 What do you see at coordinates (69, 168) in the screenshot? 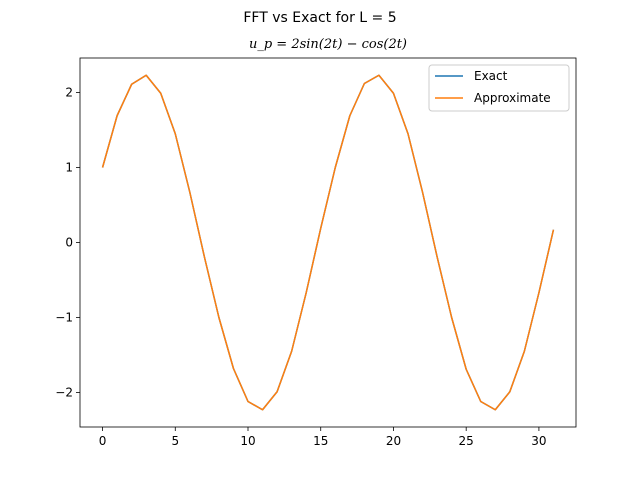
I see `y-tick-label: 1` at bounding box center [69, 168].